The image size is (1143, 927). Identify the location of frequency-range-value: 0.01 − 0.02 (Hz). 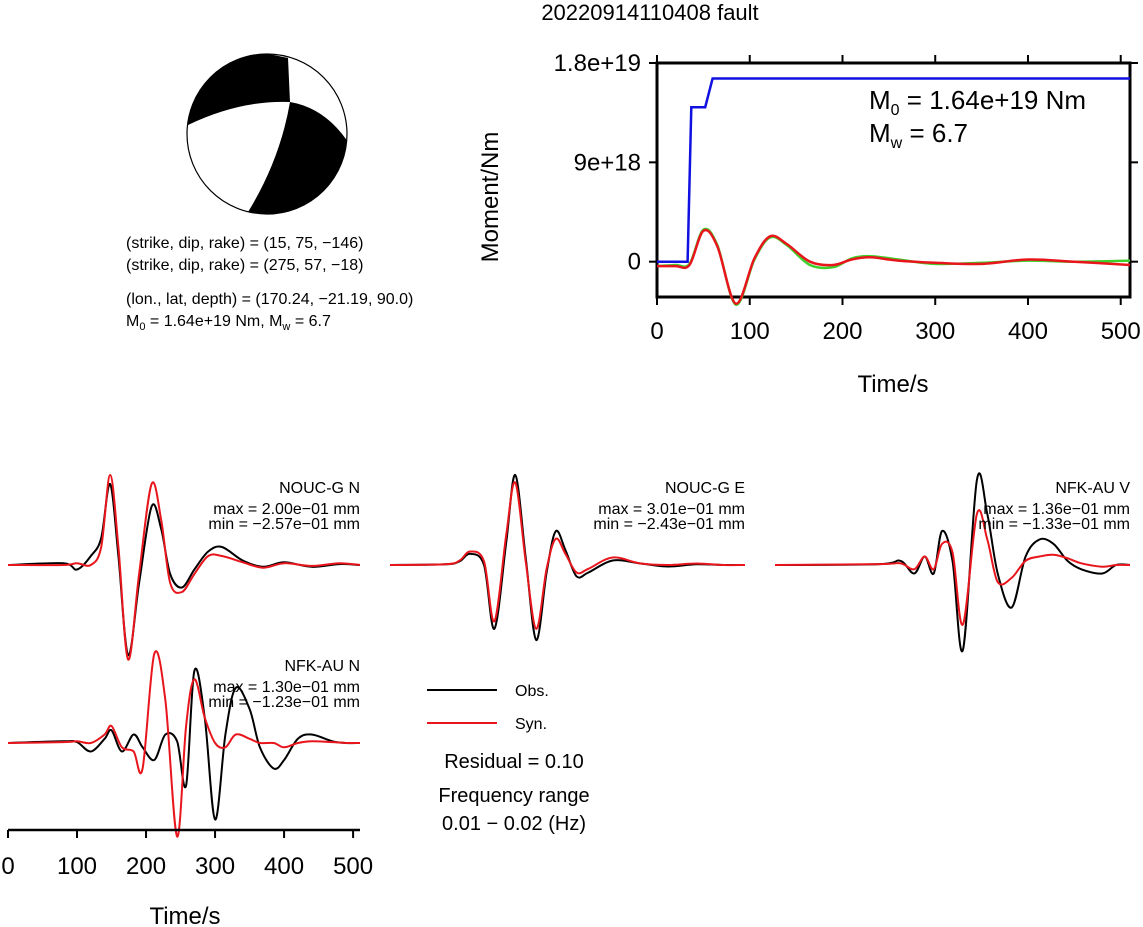
(514, 824).